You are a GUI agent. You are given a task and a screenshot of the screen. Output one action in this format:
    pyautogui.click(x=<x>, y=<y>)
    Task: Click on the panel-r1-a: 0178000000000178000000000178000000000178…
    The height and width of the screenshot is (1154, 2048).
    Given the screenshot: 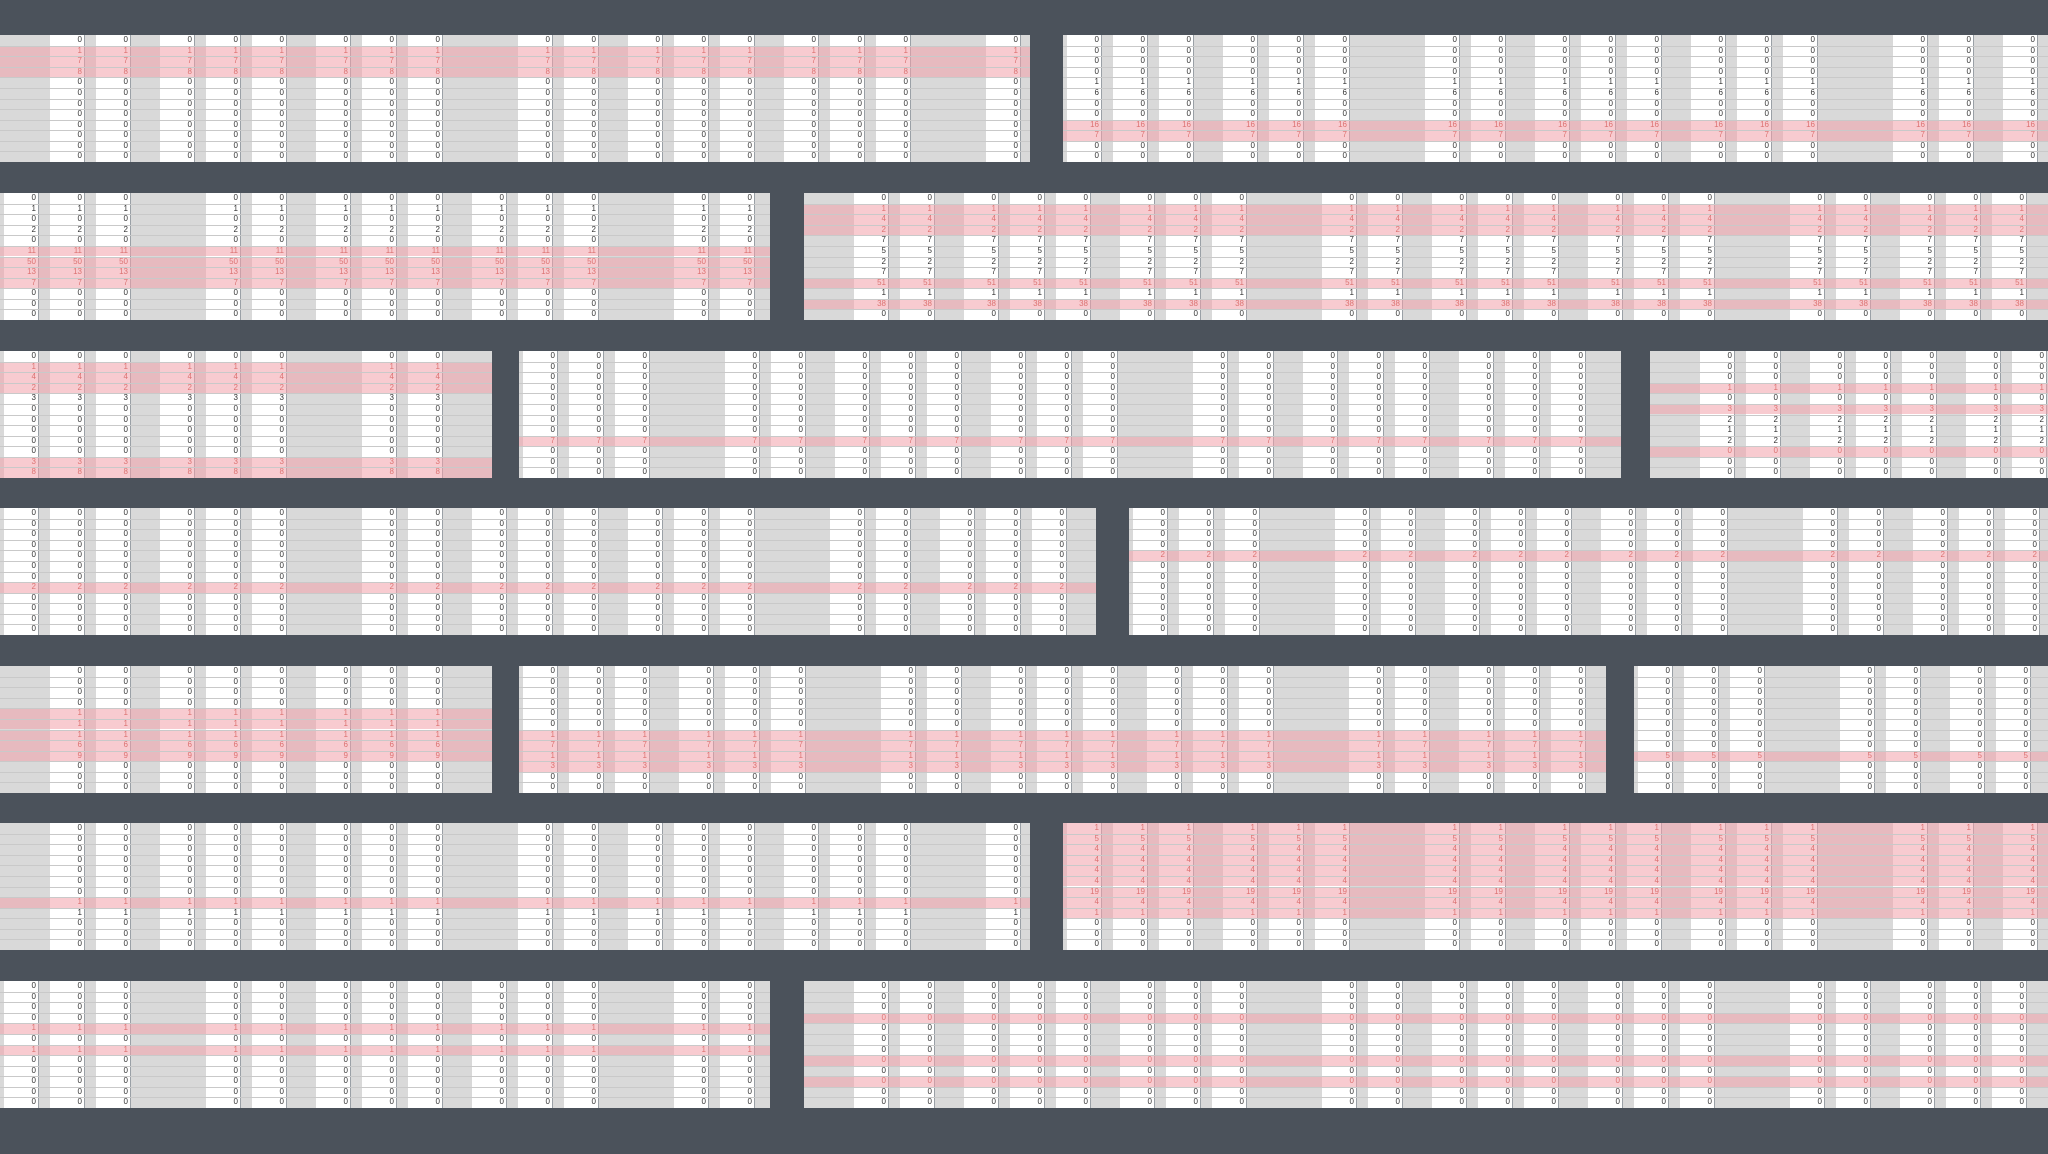 What is the action you would take?
    pyautogui.click(x=515, y=98)
    